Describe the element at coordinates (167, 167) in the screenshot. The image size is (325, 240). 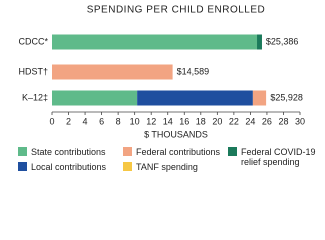
I see `legend-label: TANF spending` at that location.